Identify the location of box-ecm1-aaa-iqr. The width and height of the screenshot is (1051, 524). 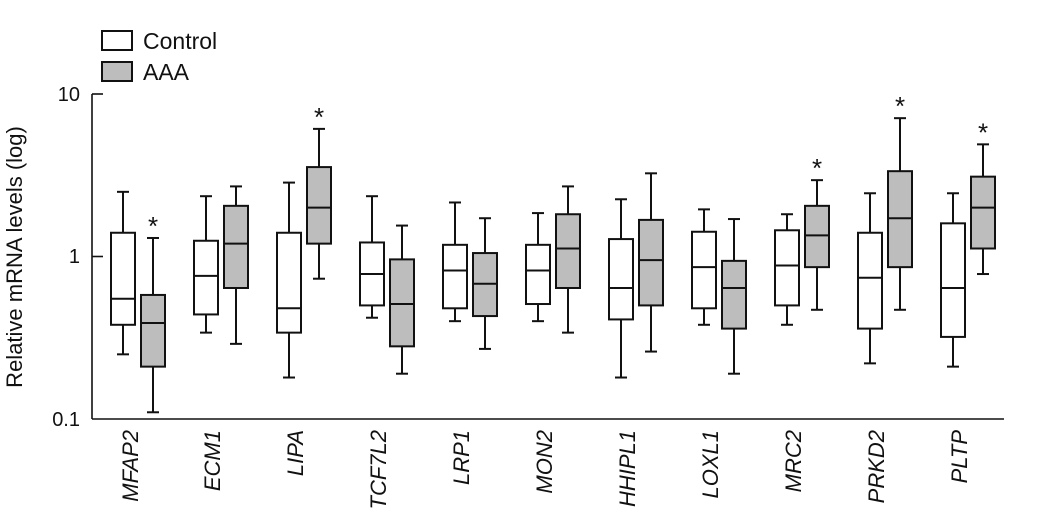
(236, 246).